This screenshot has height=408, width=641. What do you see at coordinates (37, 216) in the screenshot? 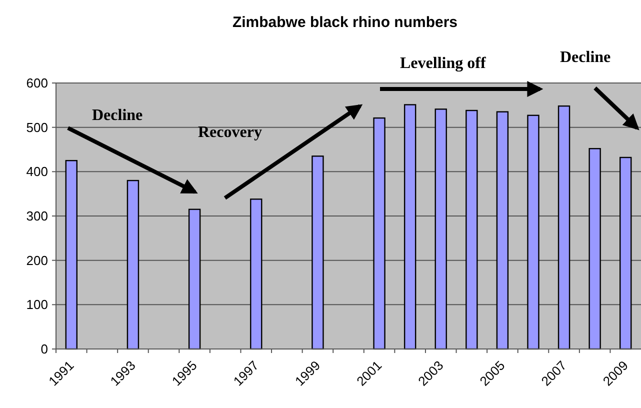
I see `y-tick-label: 300` at bounding box center [37, 216].